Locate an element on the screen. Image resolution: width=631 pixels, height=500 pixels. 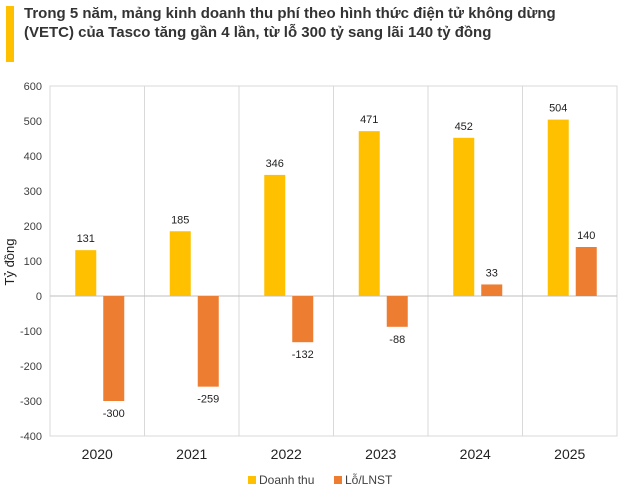
y-tick-label: -100 is located at coordinates (31, 332).